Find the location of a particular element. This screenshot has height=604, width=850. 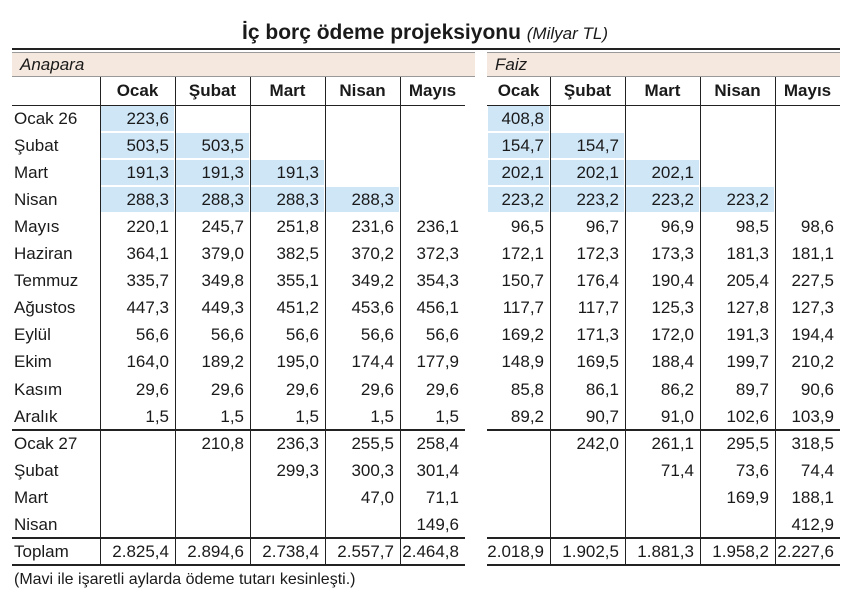

column-header: Ocak is located at coordinates (137, 90).